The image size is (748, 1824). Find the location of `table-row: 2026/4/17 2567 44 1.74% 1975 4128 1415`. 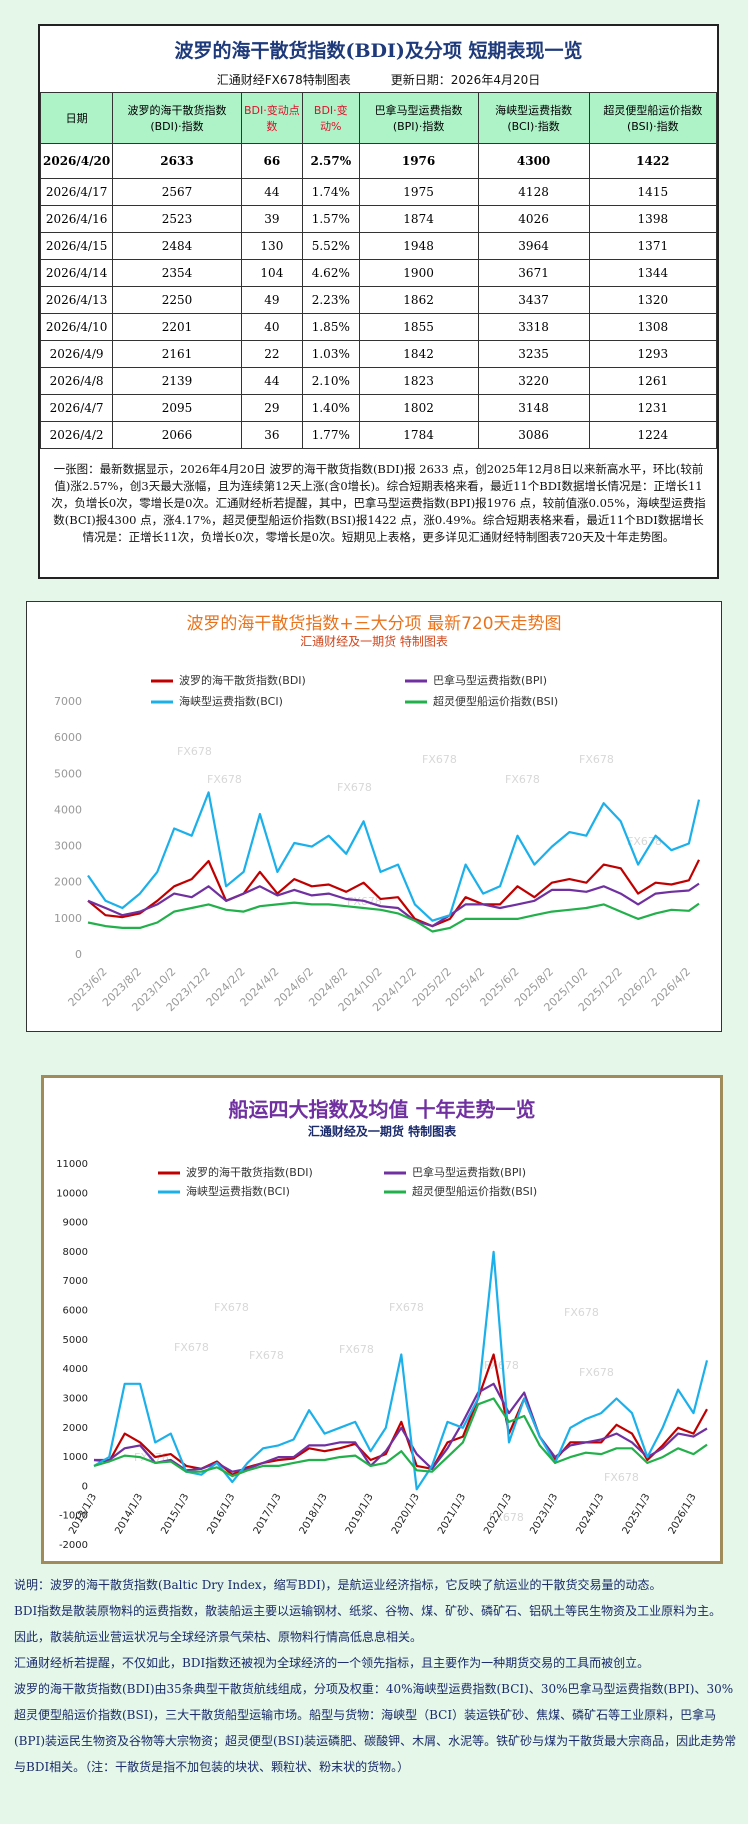

table-row: 2026/4/17 2567 44 1.74% 1975 4128 1415 is located at coordinates (378, 192).